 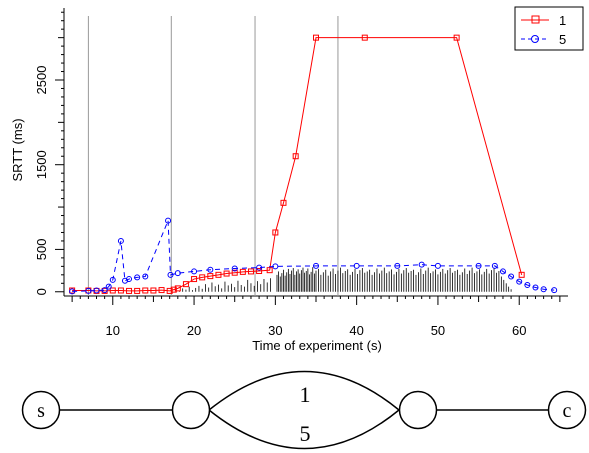 I want to click on link-lower, so click(x=304, y=429).